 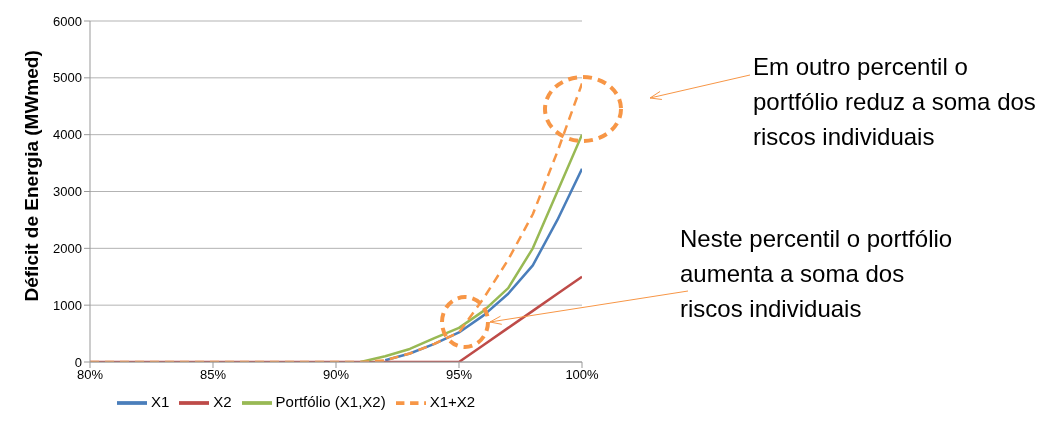 I want to click on line-series, so click(x=470, y=247).